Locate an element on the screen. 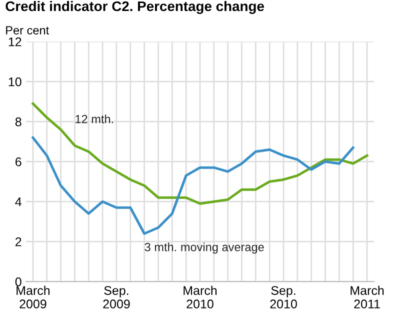  x-tick-label: March 2010 is located at coordinates (200, 297).